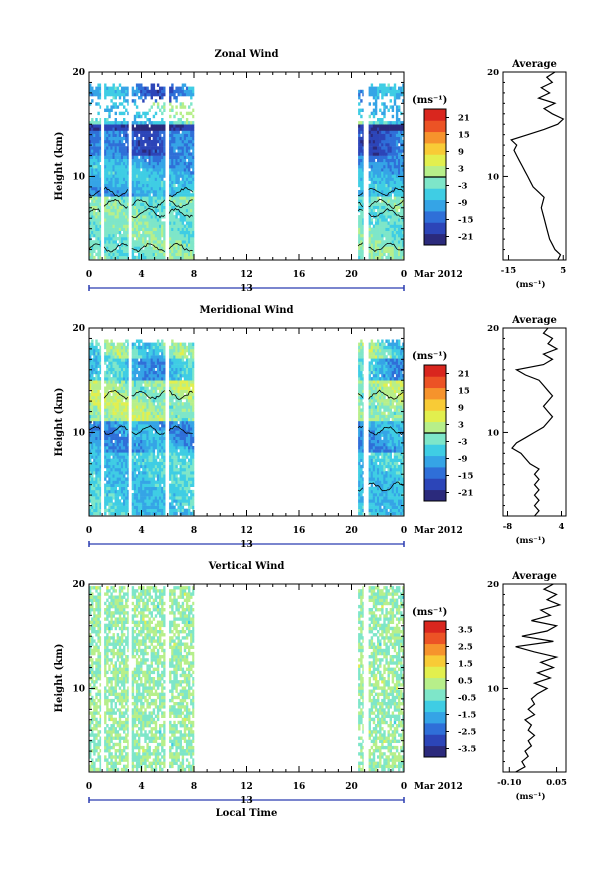  I want to click on month-label: Mar 2012, so click(438, 275).